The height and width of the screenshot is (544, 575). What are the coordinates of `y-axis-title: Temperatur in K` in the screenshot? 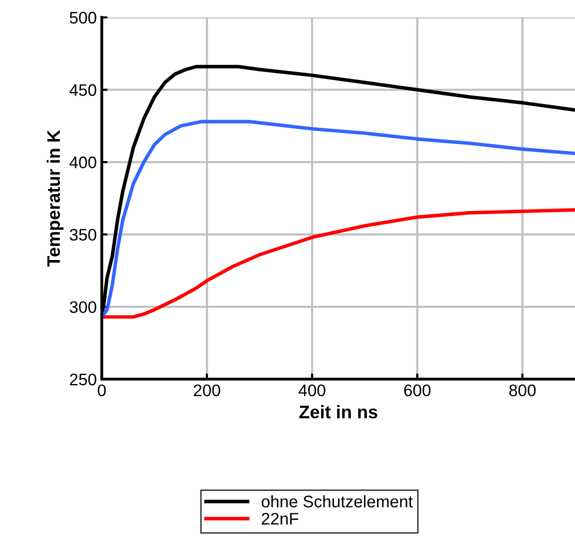 It's located at (55, 198).